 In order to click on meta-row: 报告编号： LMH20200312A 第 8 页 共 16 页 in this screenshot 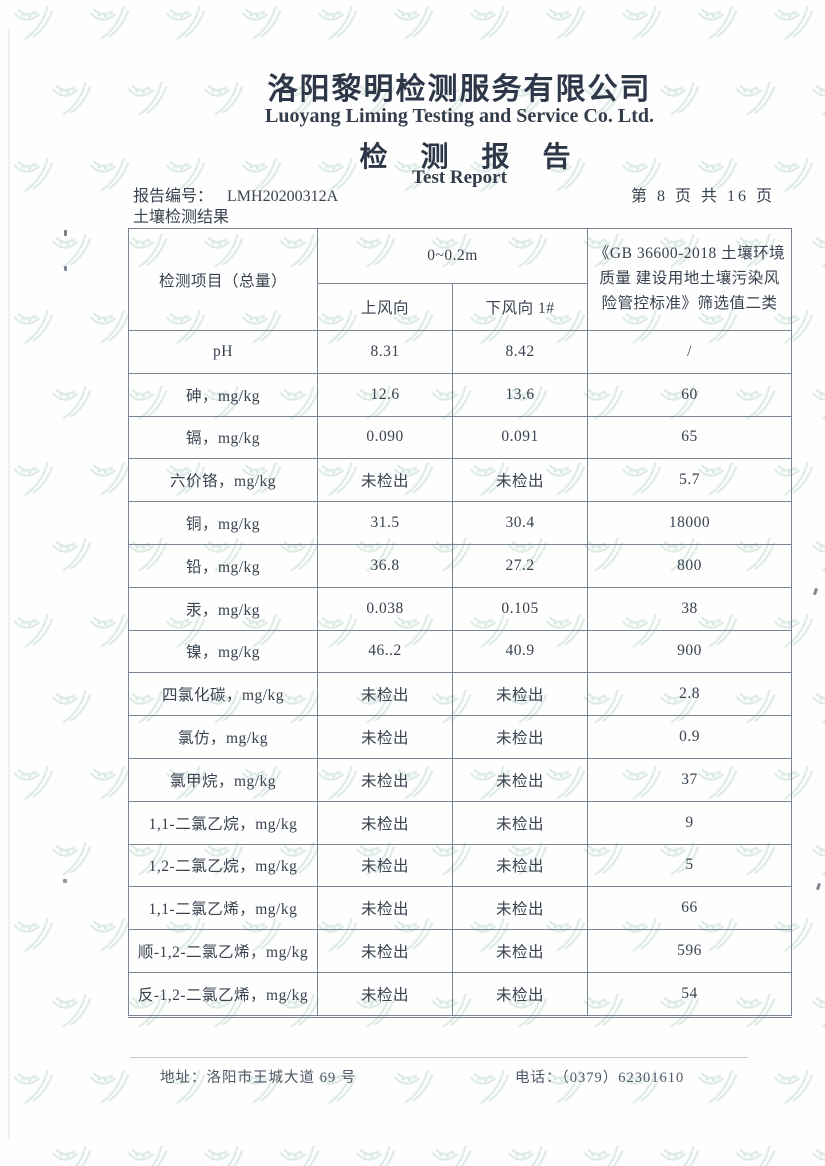, I will do `click(454, 194)`.